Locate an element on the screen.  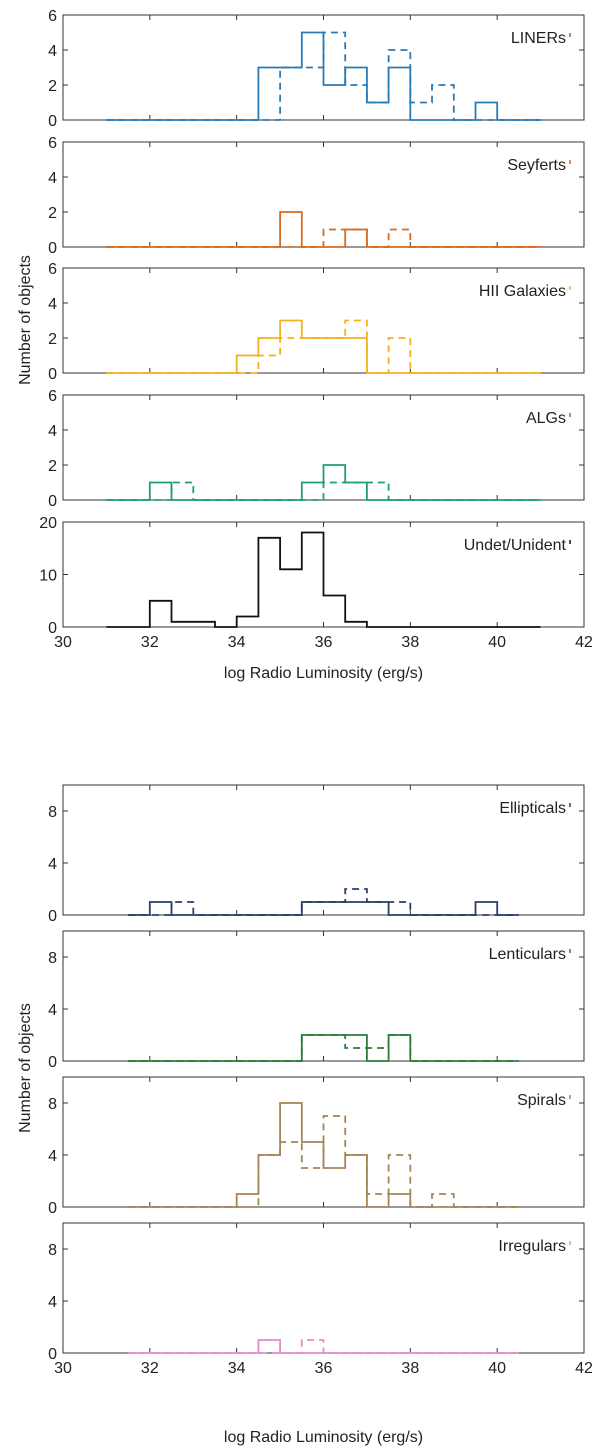
panel-algs: 0 2 4 6 ALGs is located at coordinates (316, 449).